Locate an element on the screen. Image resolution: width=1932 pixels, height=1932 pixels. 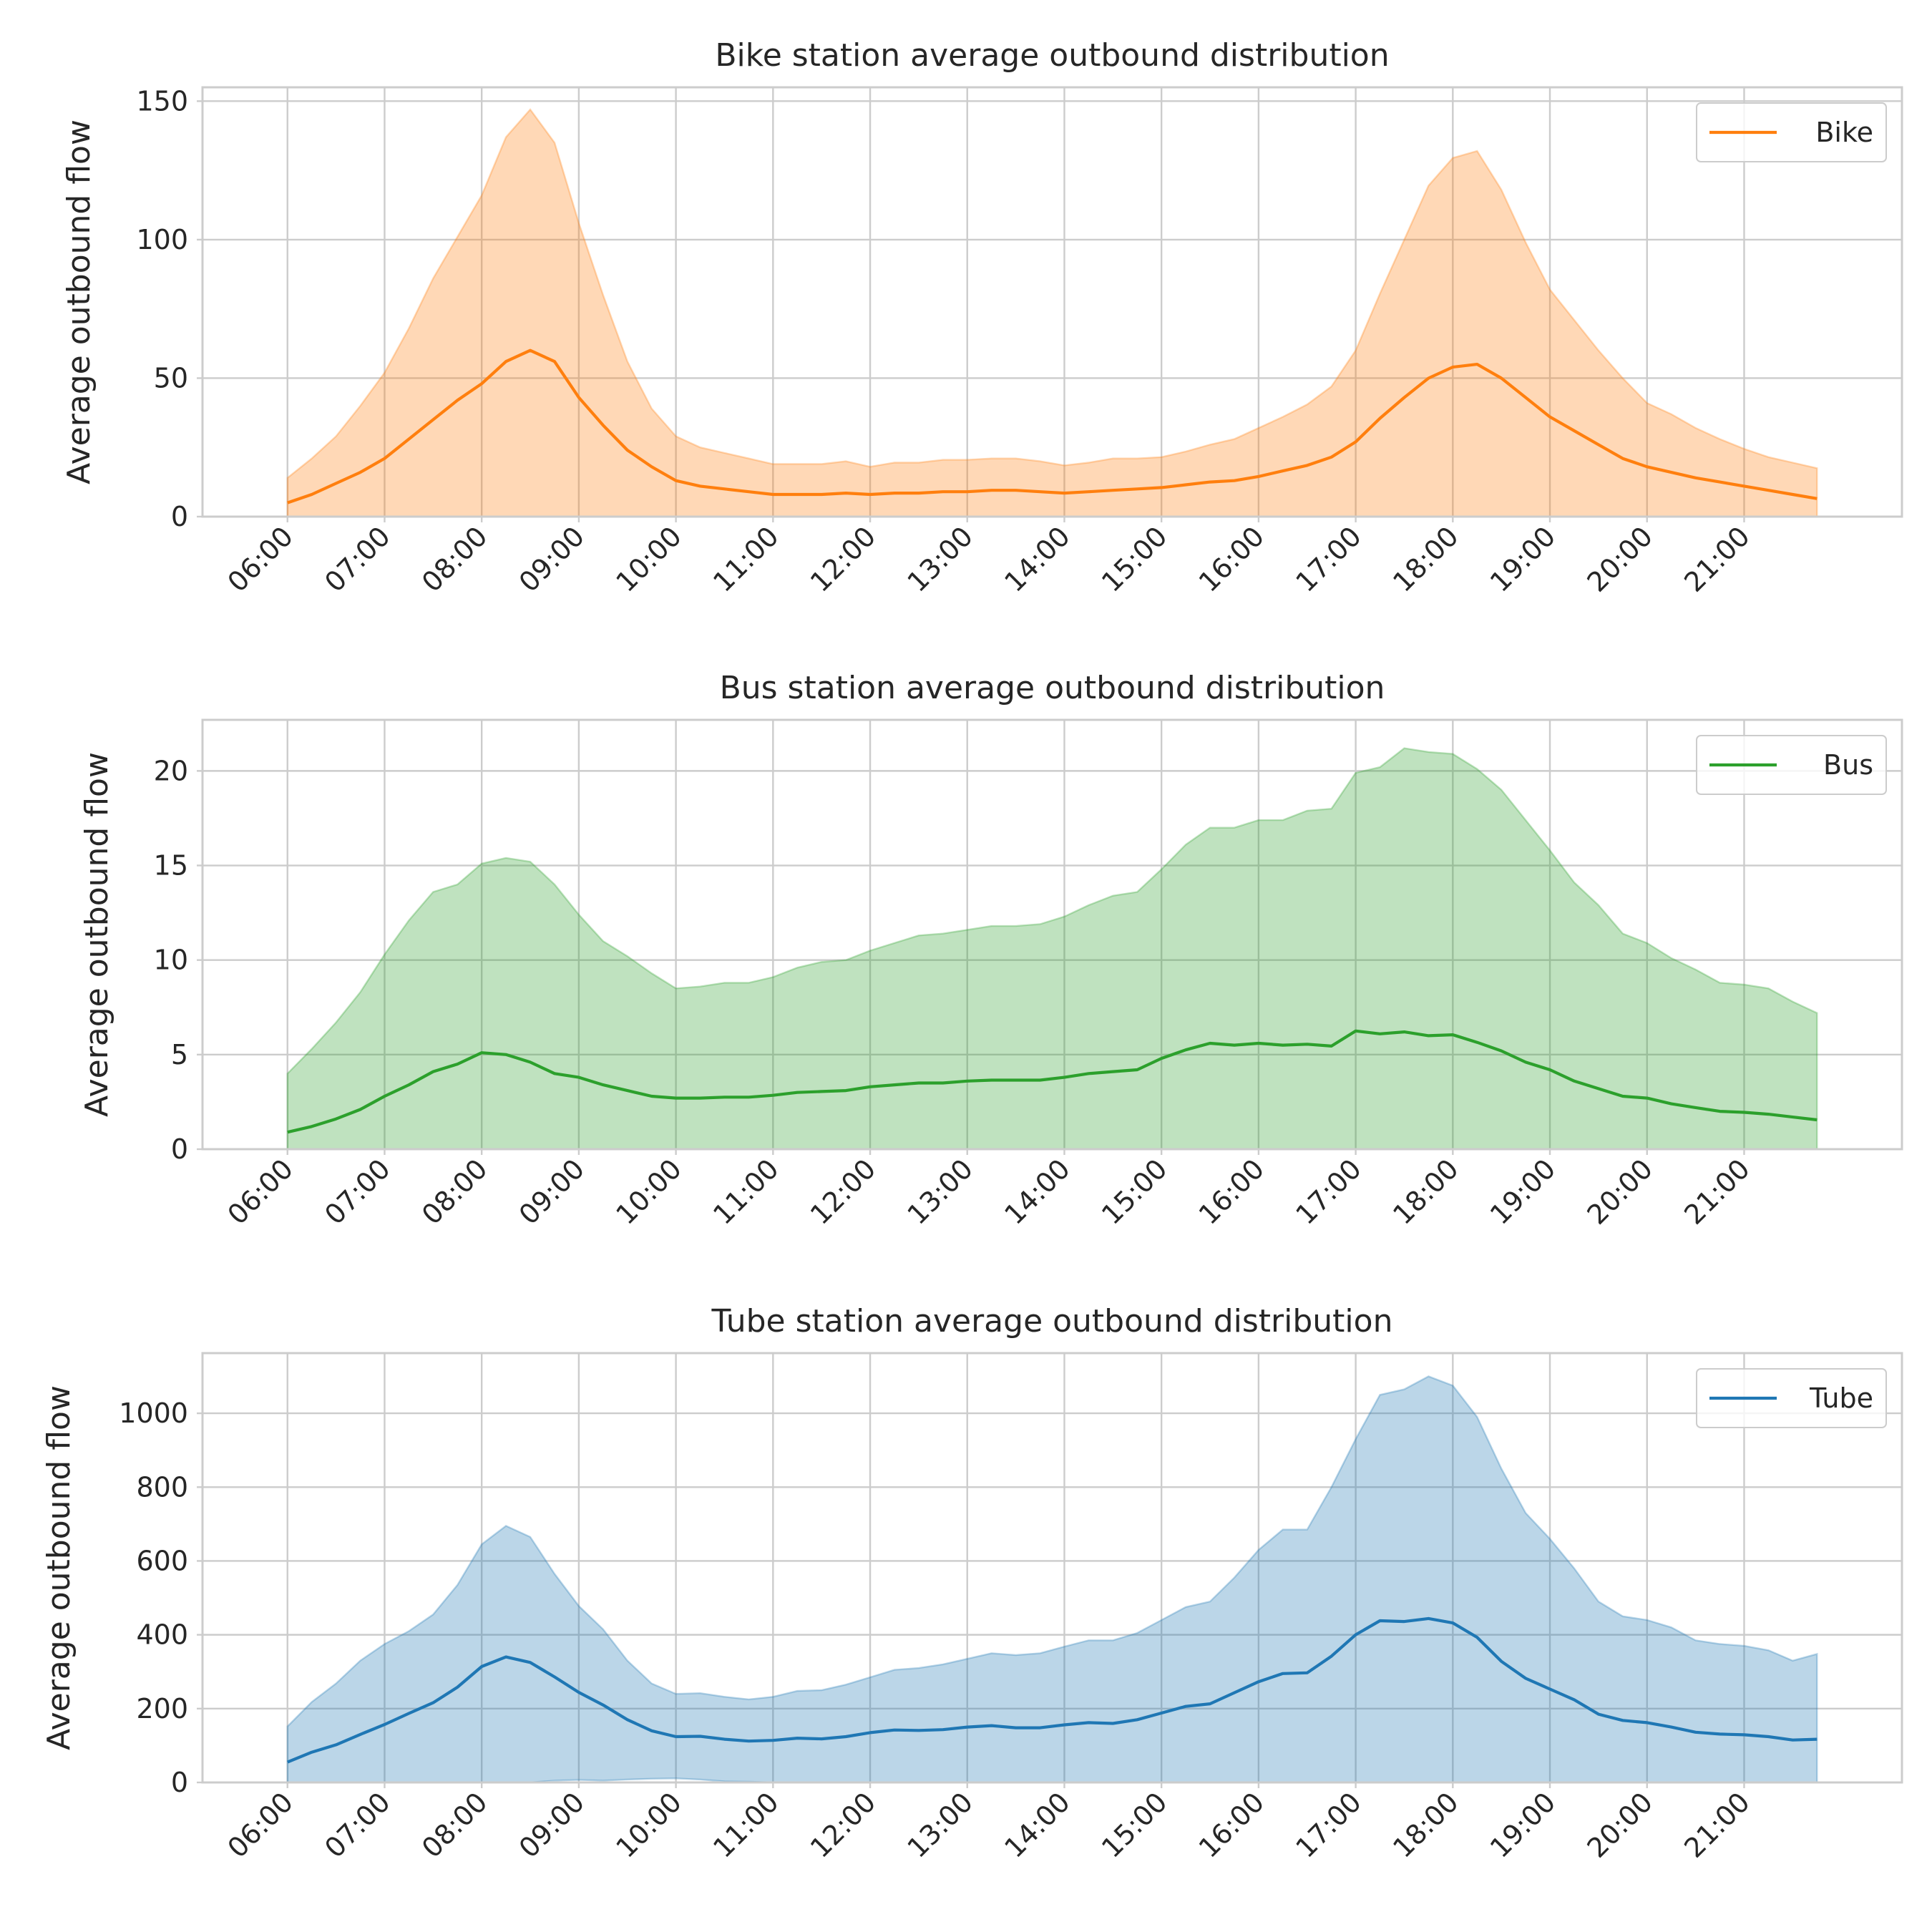
legend: Tube is located at coordinates (1791, 1398).